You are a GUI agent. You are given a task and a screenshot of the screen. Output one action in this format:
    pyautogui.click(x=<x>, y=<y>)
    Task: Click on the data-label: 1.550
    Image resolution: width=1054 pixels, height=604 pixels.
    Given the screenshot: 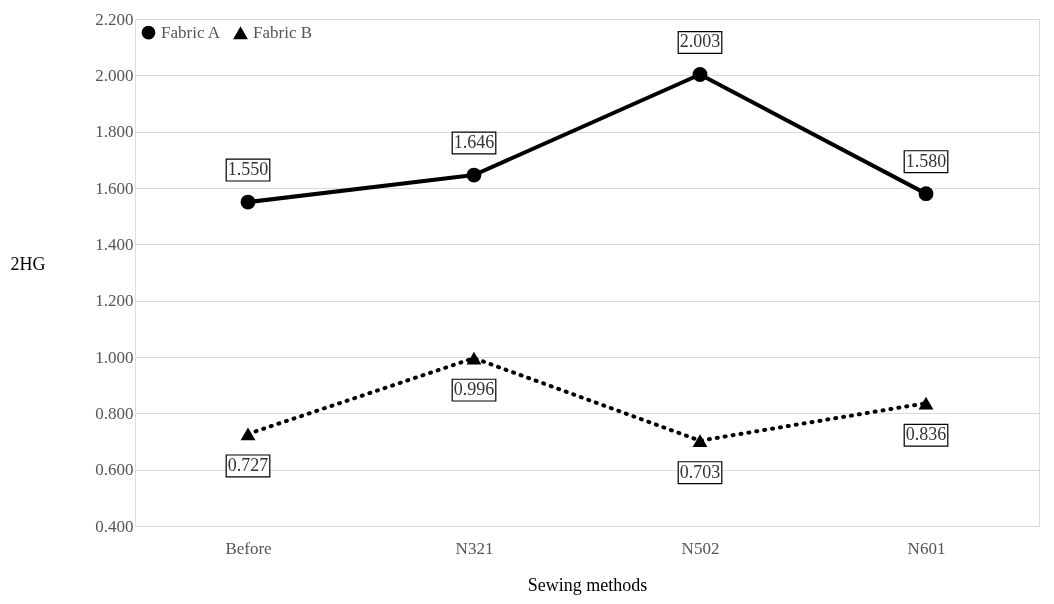 What is the action you would take?
    pyautogui.click(x=248, y=169)
    